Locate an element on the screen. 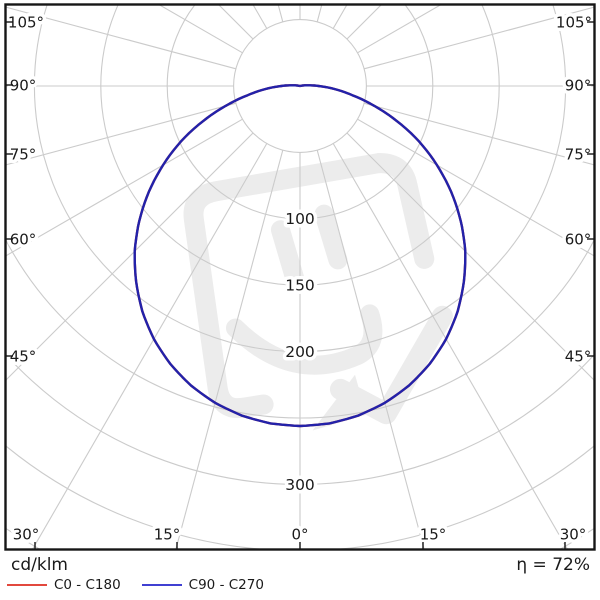 The height and width of the screenshot is (600, 600). legend-label-c90-c270: C90 - C270 is located at coordinates (226, 585).